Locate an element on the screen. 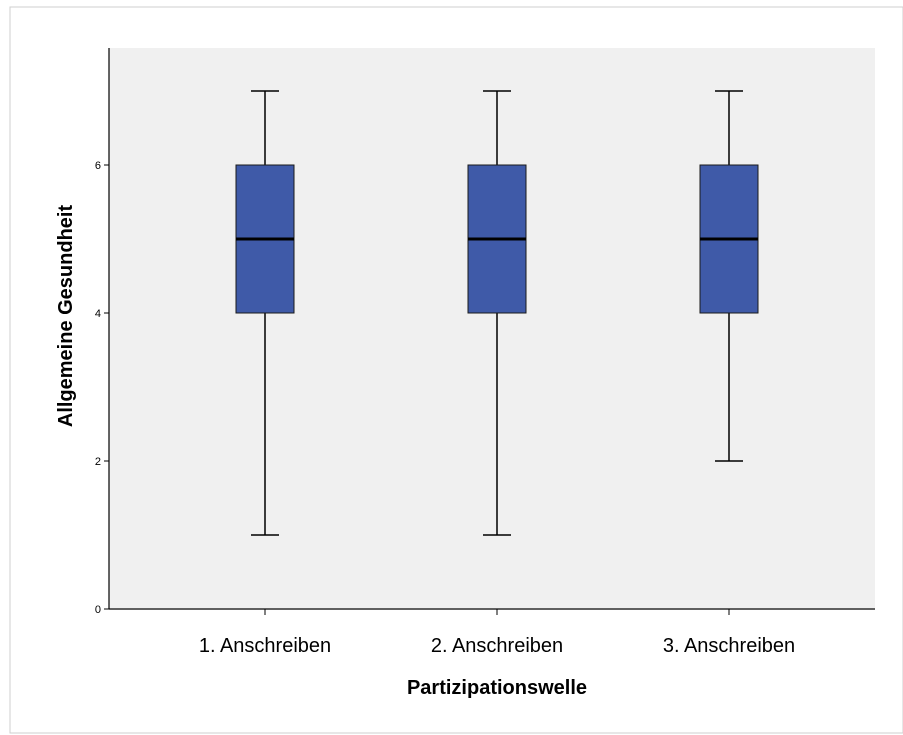 The width and height of the screenshot is (903, 735). y-tick-label: 6 is located at coordinates (98, 166).